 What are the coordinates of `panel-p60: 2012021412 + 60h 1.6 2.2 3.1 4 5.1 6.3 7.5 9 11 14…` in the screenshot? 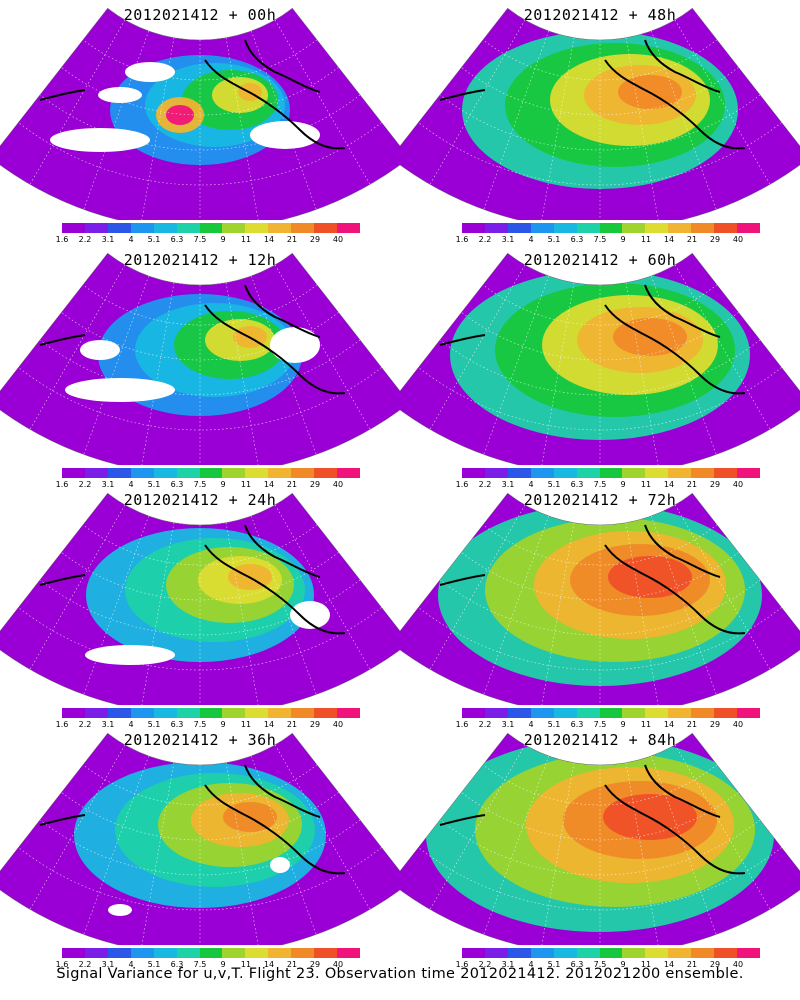 It's located at (600, 367).